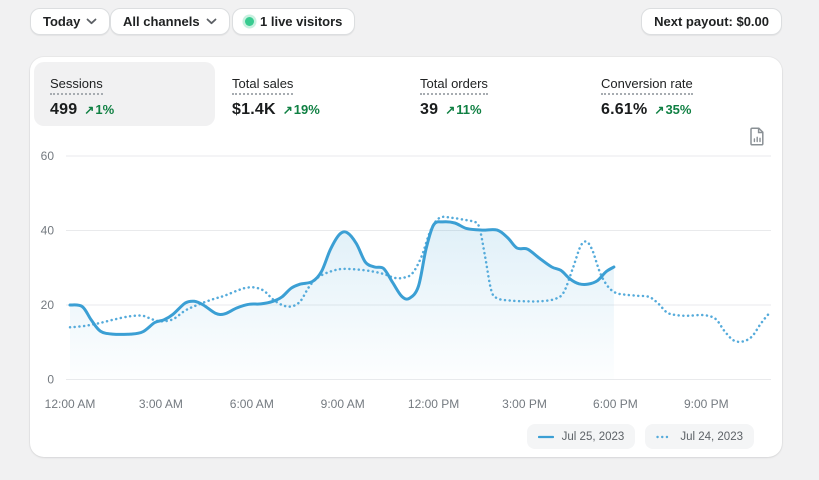  What do you see at coordinates (50, 380) in the screenshot?
I see `y-axis-tick: 0` at bounding box center [50, 380].